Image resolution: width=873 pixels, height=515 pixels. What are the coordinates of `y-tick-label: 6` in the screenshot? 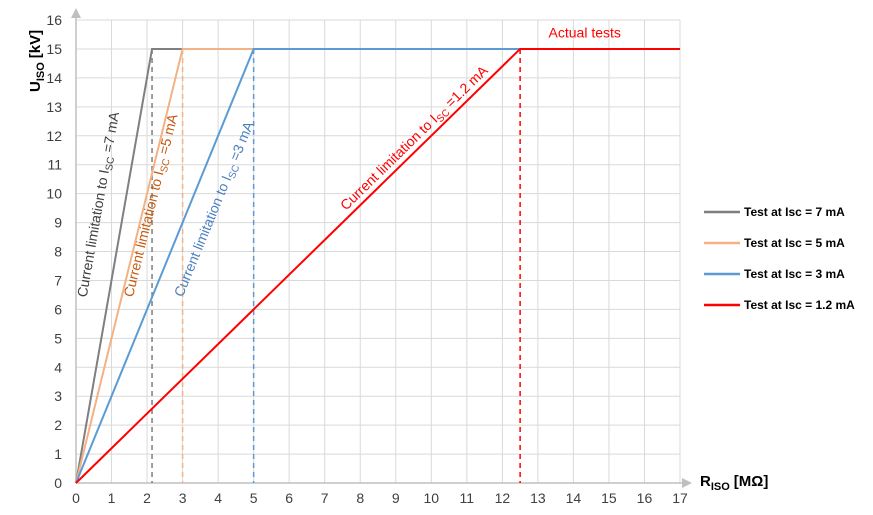 It's located at (58, 309).